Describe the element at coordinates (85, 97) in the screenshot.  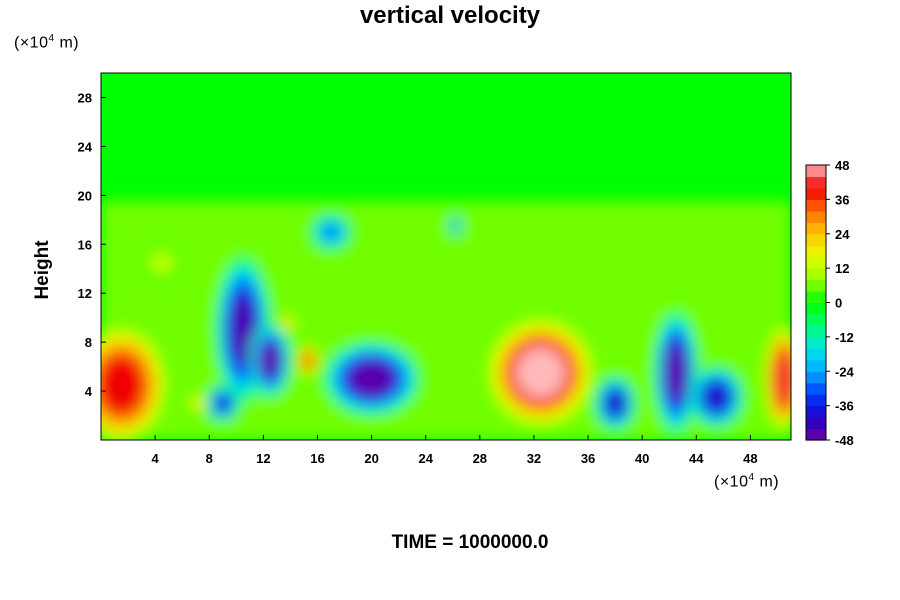
I see `y-tick-label: 28` at that location.